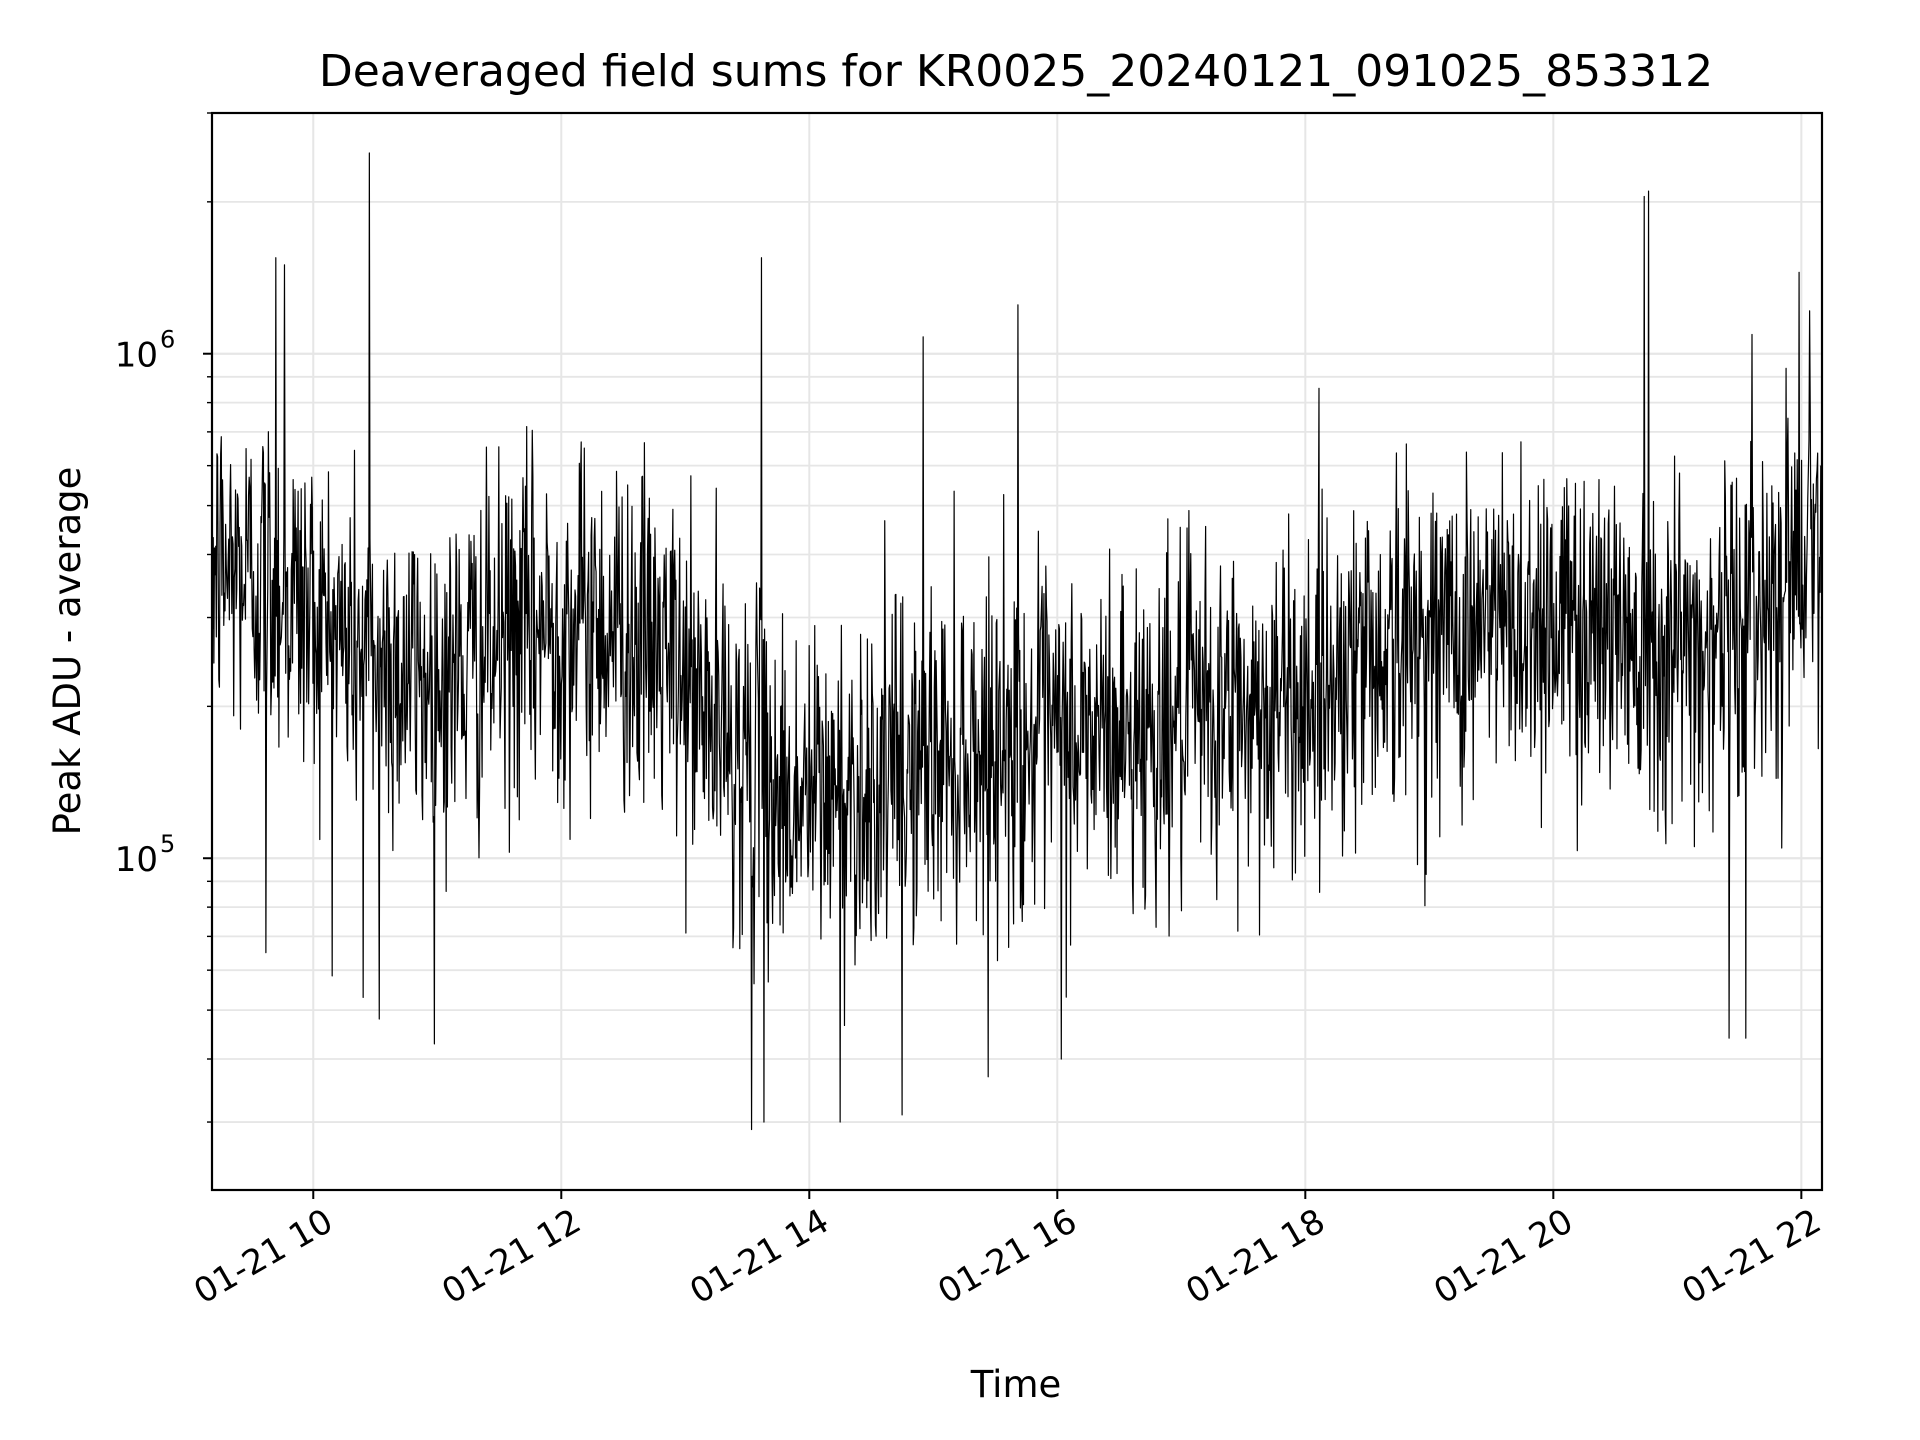 This screenshot has height=1440, width=1920. I want to click on y-tick-label: 10 5, so click(145, 855).